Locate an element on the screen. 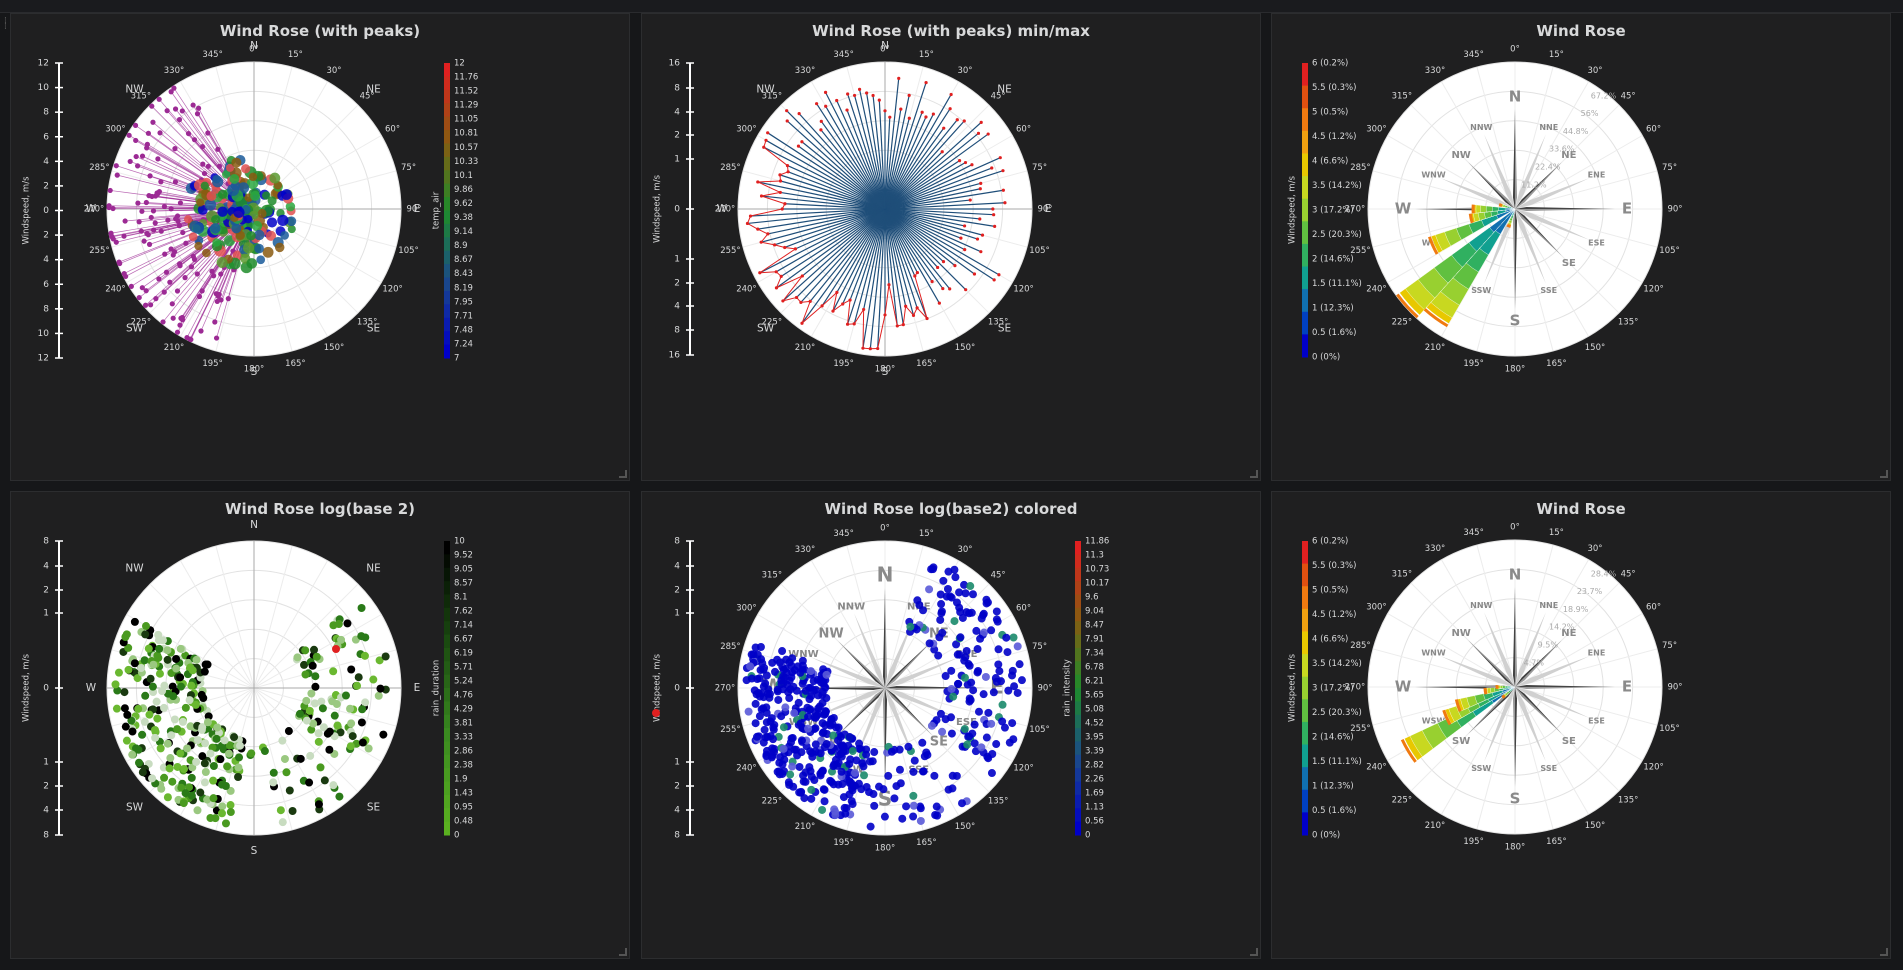  radial-tick-label: 11.2% is located at coordinates (1534, 184).